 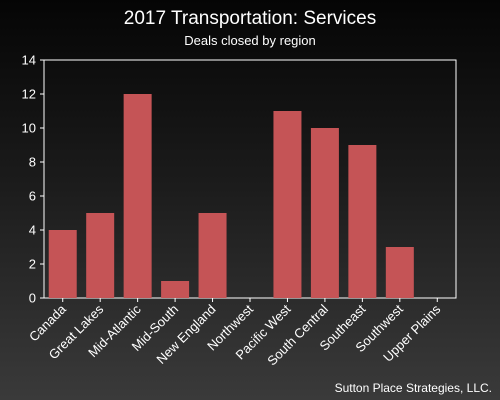 What do you see at coordinates (250, 18) in the screenshot?
I see `chart-title: 2017 Transportation: Services` at bounding box center [250, 18].